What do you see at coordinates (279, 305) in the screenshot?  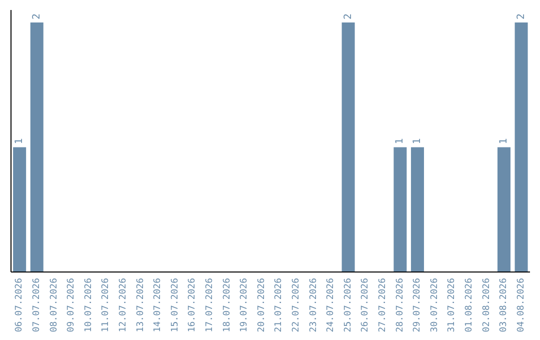 I see `x-tick-label: 21.07.2026` at bounding box center [279, 305].